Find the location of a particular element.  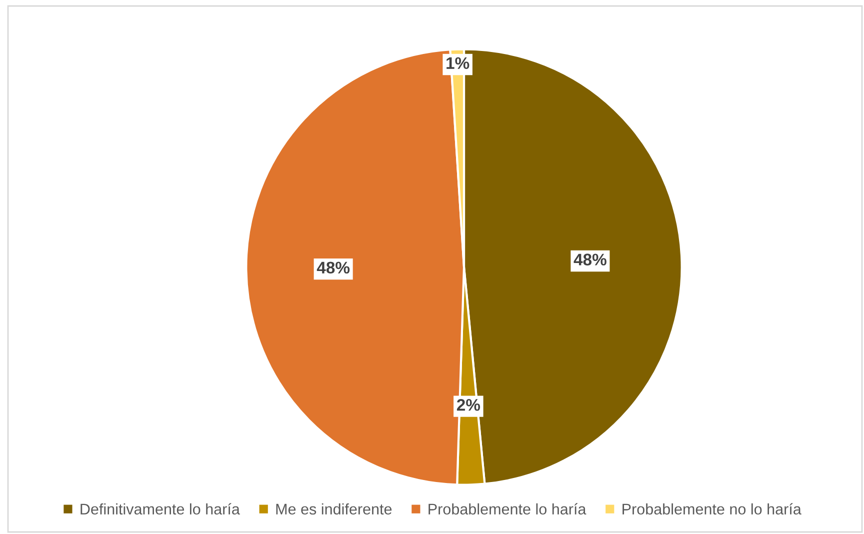

data-label: 1% is located at coordinates (458, 63).